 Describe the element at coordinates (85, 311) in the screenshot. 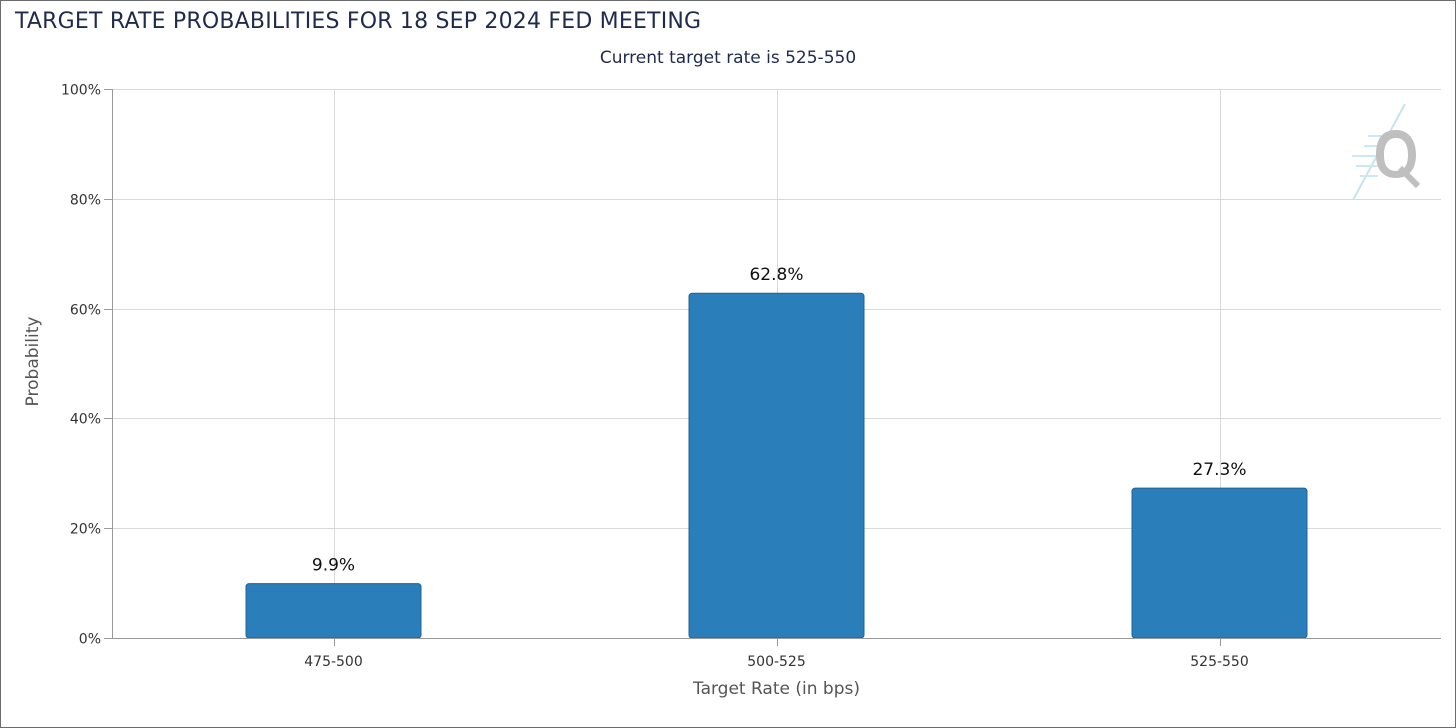

I see `y-tick-label: 60%` at that location.